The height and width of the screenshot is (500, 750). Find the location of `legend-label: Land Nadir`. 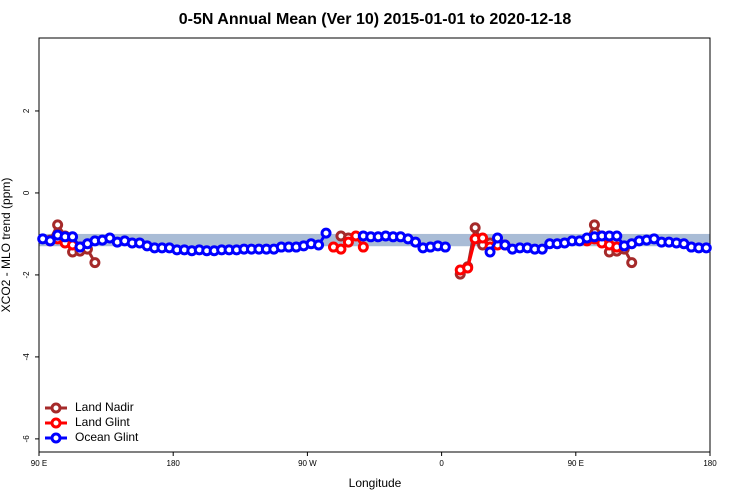

legend-label: Land Nadir is located at coordinates (104, 407).